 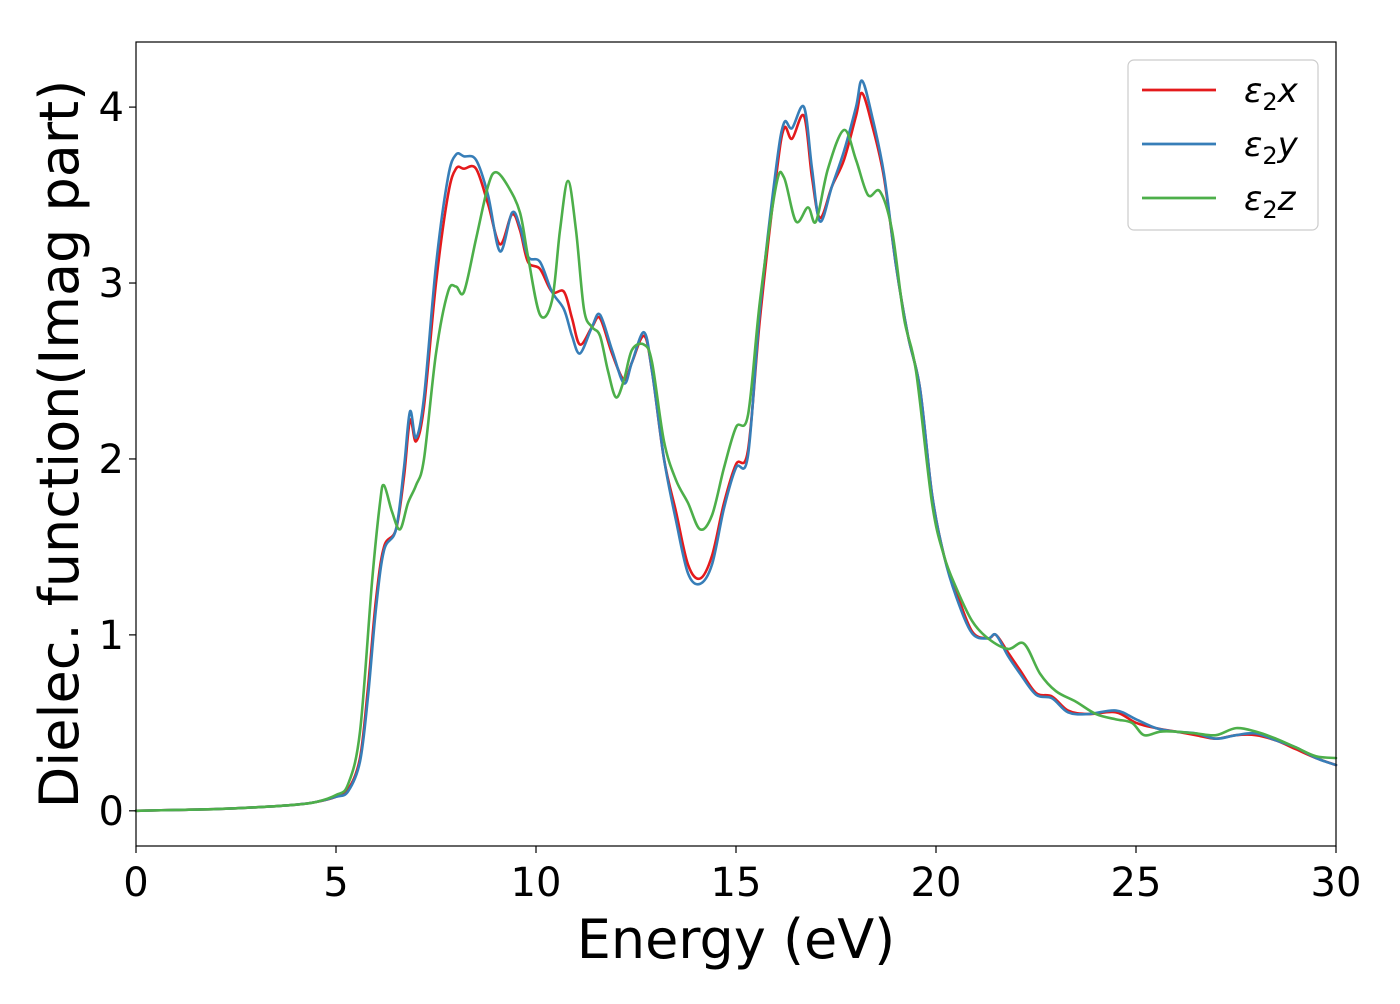 What do you see at coordinates (335, 883) in the screenshot?
I see `x-tick-label: 5` at bounding box center [335, 883].